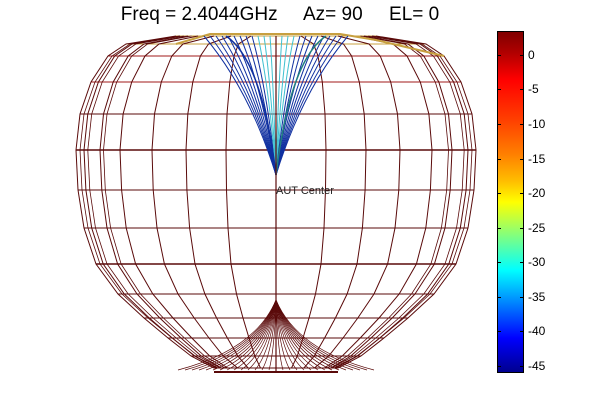  I want to click on colorbar-tick-label: -30, so click(537, 262).